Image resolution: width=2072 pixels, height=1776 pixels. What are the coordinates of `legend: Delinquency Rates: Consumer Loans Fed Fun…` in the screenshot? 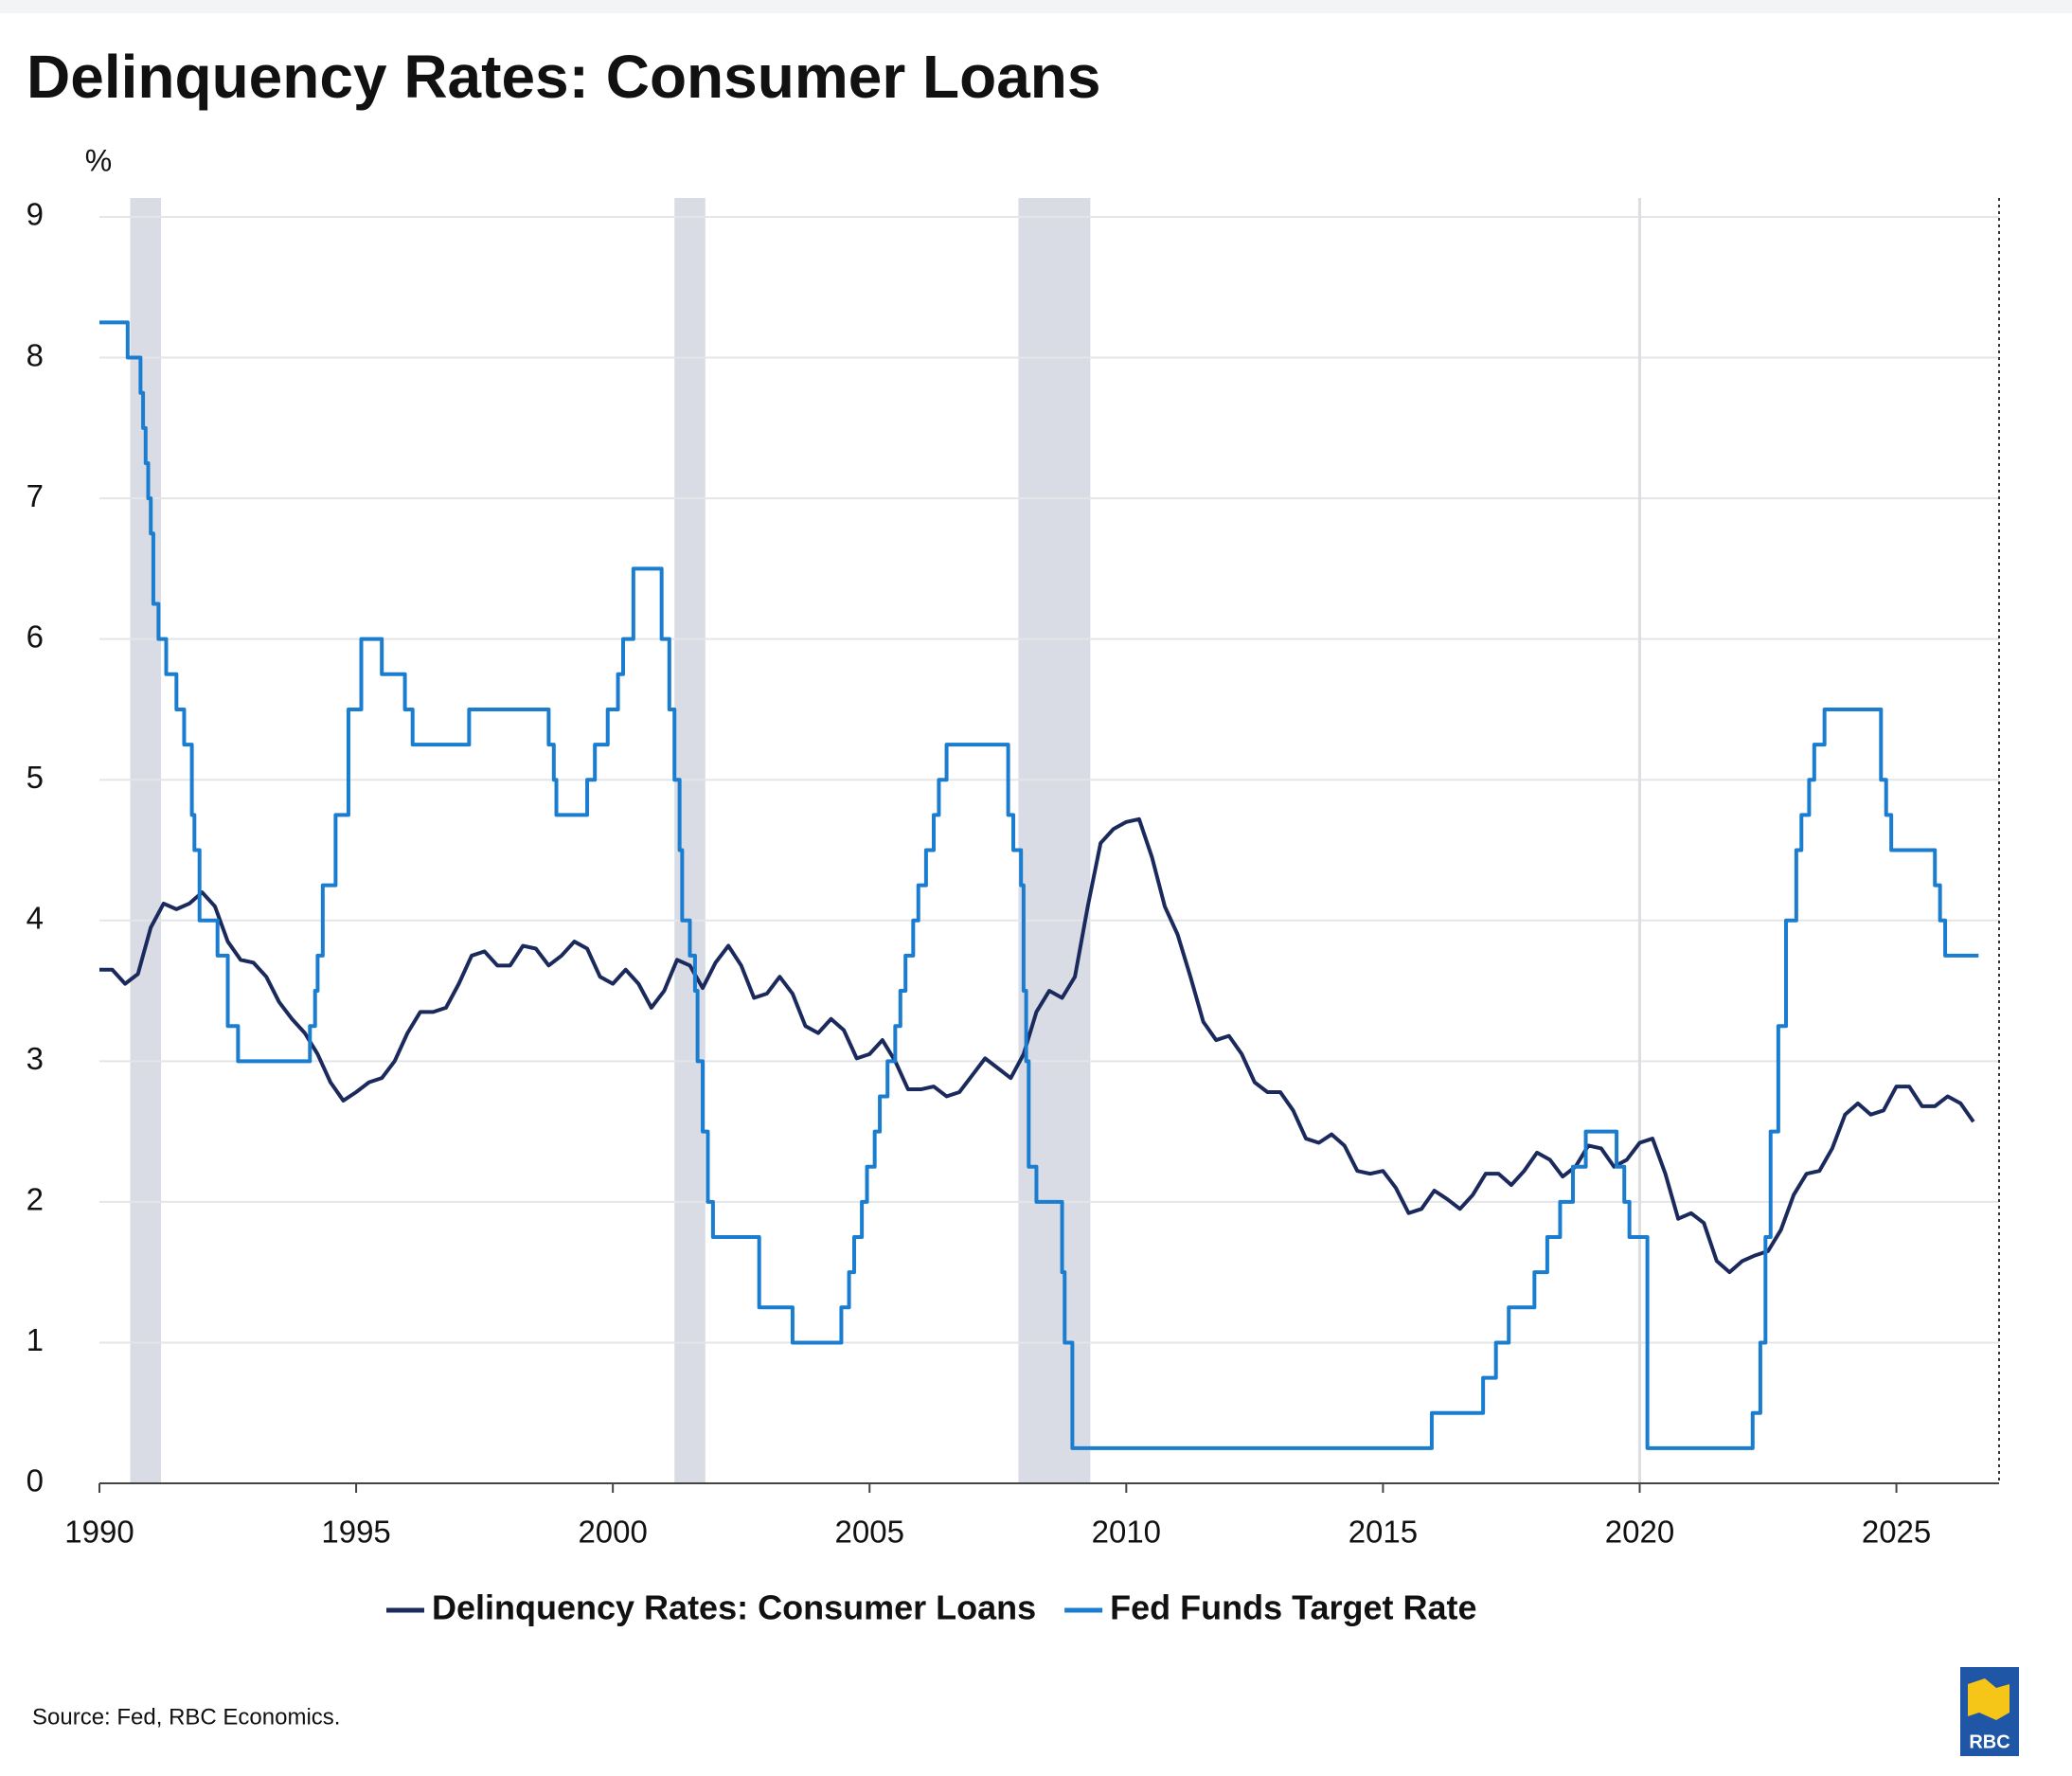 It's located at (931, 1607).